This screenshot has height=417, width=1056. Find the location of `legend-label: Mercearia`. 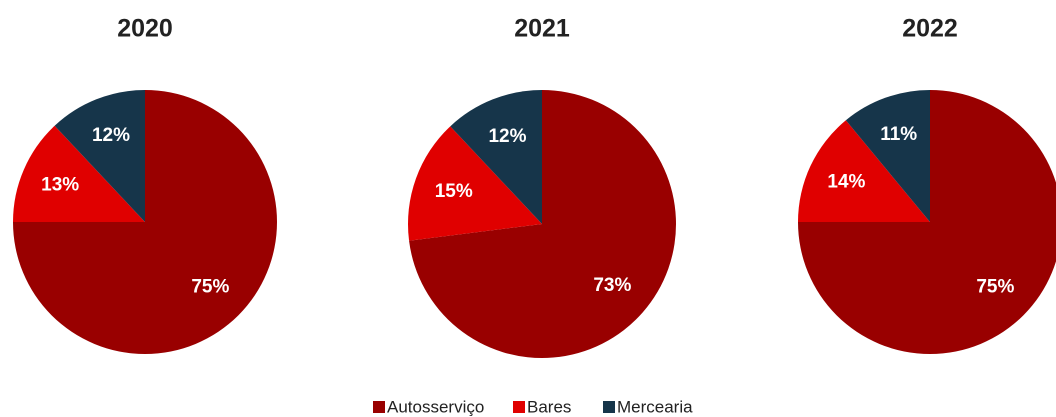

legend-label: Mercearia is located at coordinates (655, 406).